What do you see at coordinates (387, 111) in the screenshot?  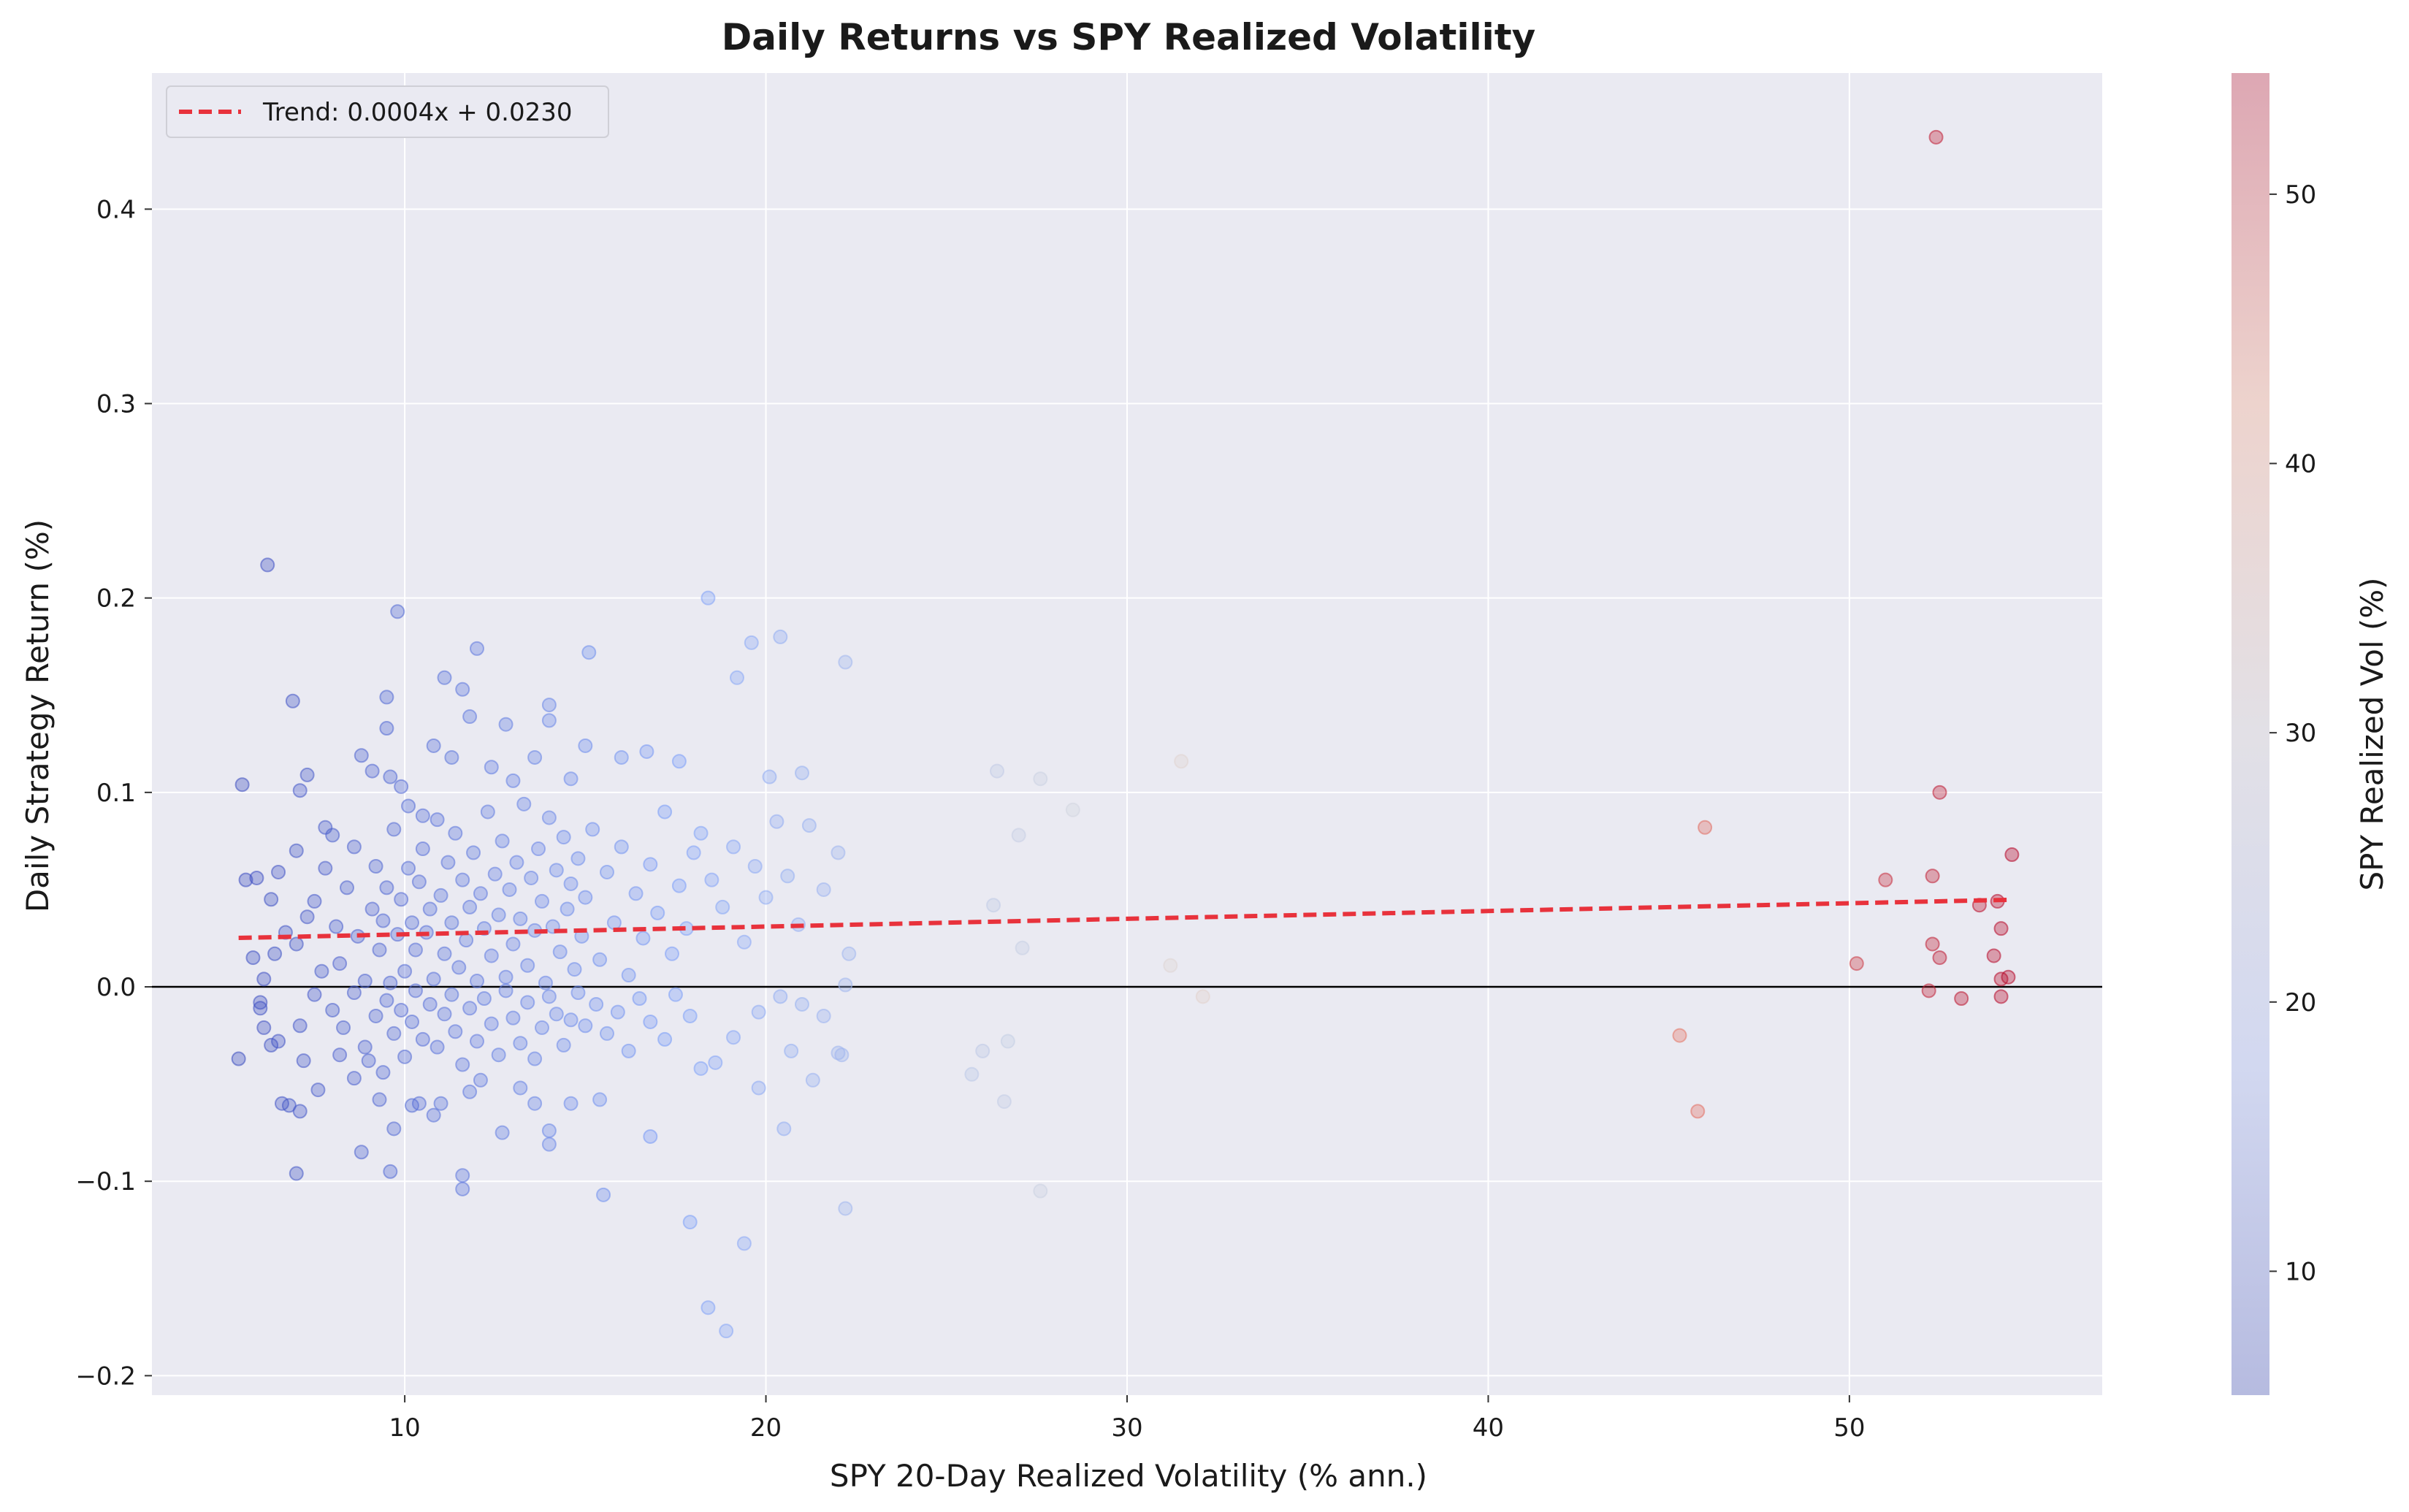 I see `legend-box` at bounding box center [387, 111].